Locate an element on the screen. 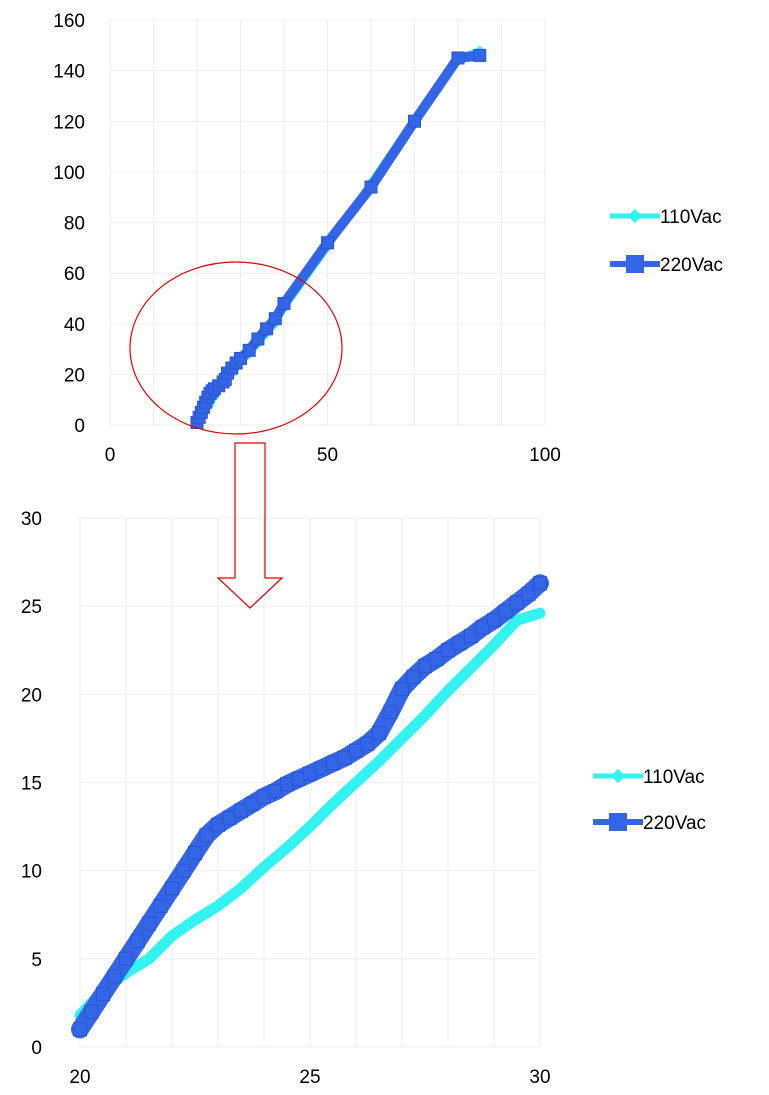 The image size is (769, 1095). zoom-region-circle is located at coordinates (236, 348).